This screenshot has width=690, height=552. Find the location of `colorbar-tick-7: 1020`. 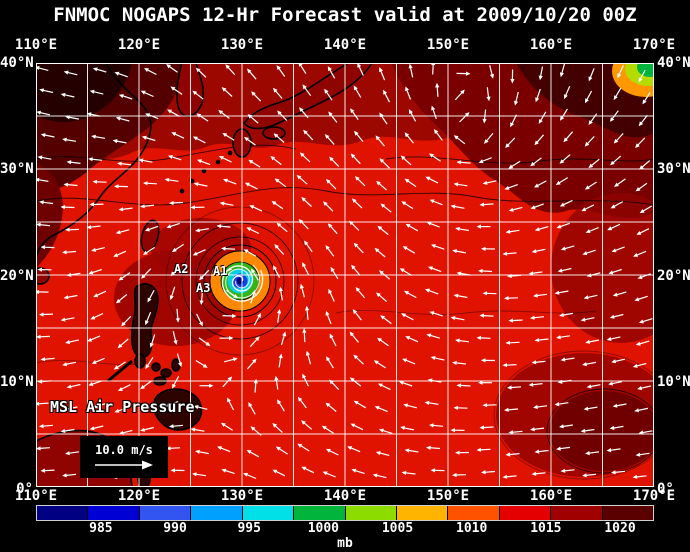

colorbar-tick-7: 1020 is located at coordinates (620, 528).